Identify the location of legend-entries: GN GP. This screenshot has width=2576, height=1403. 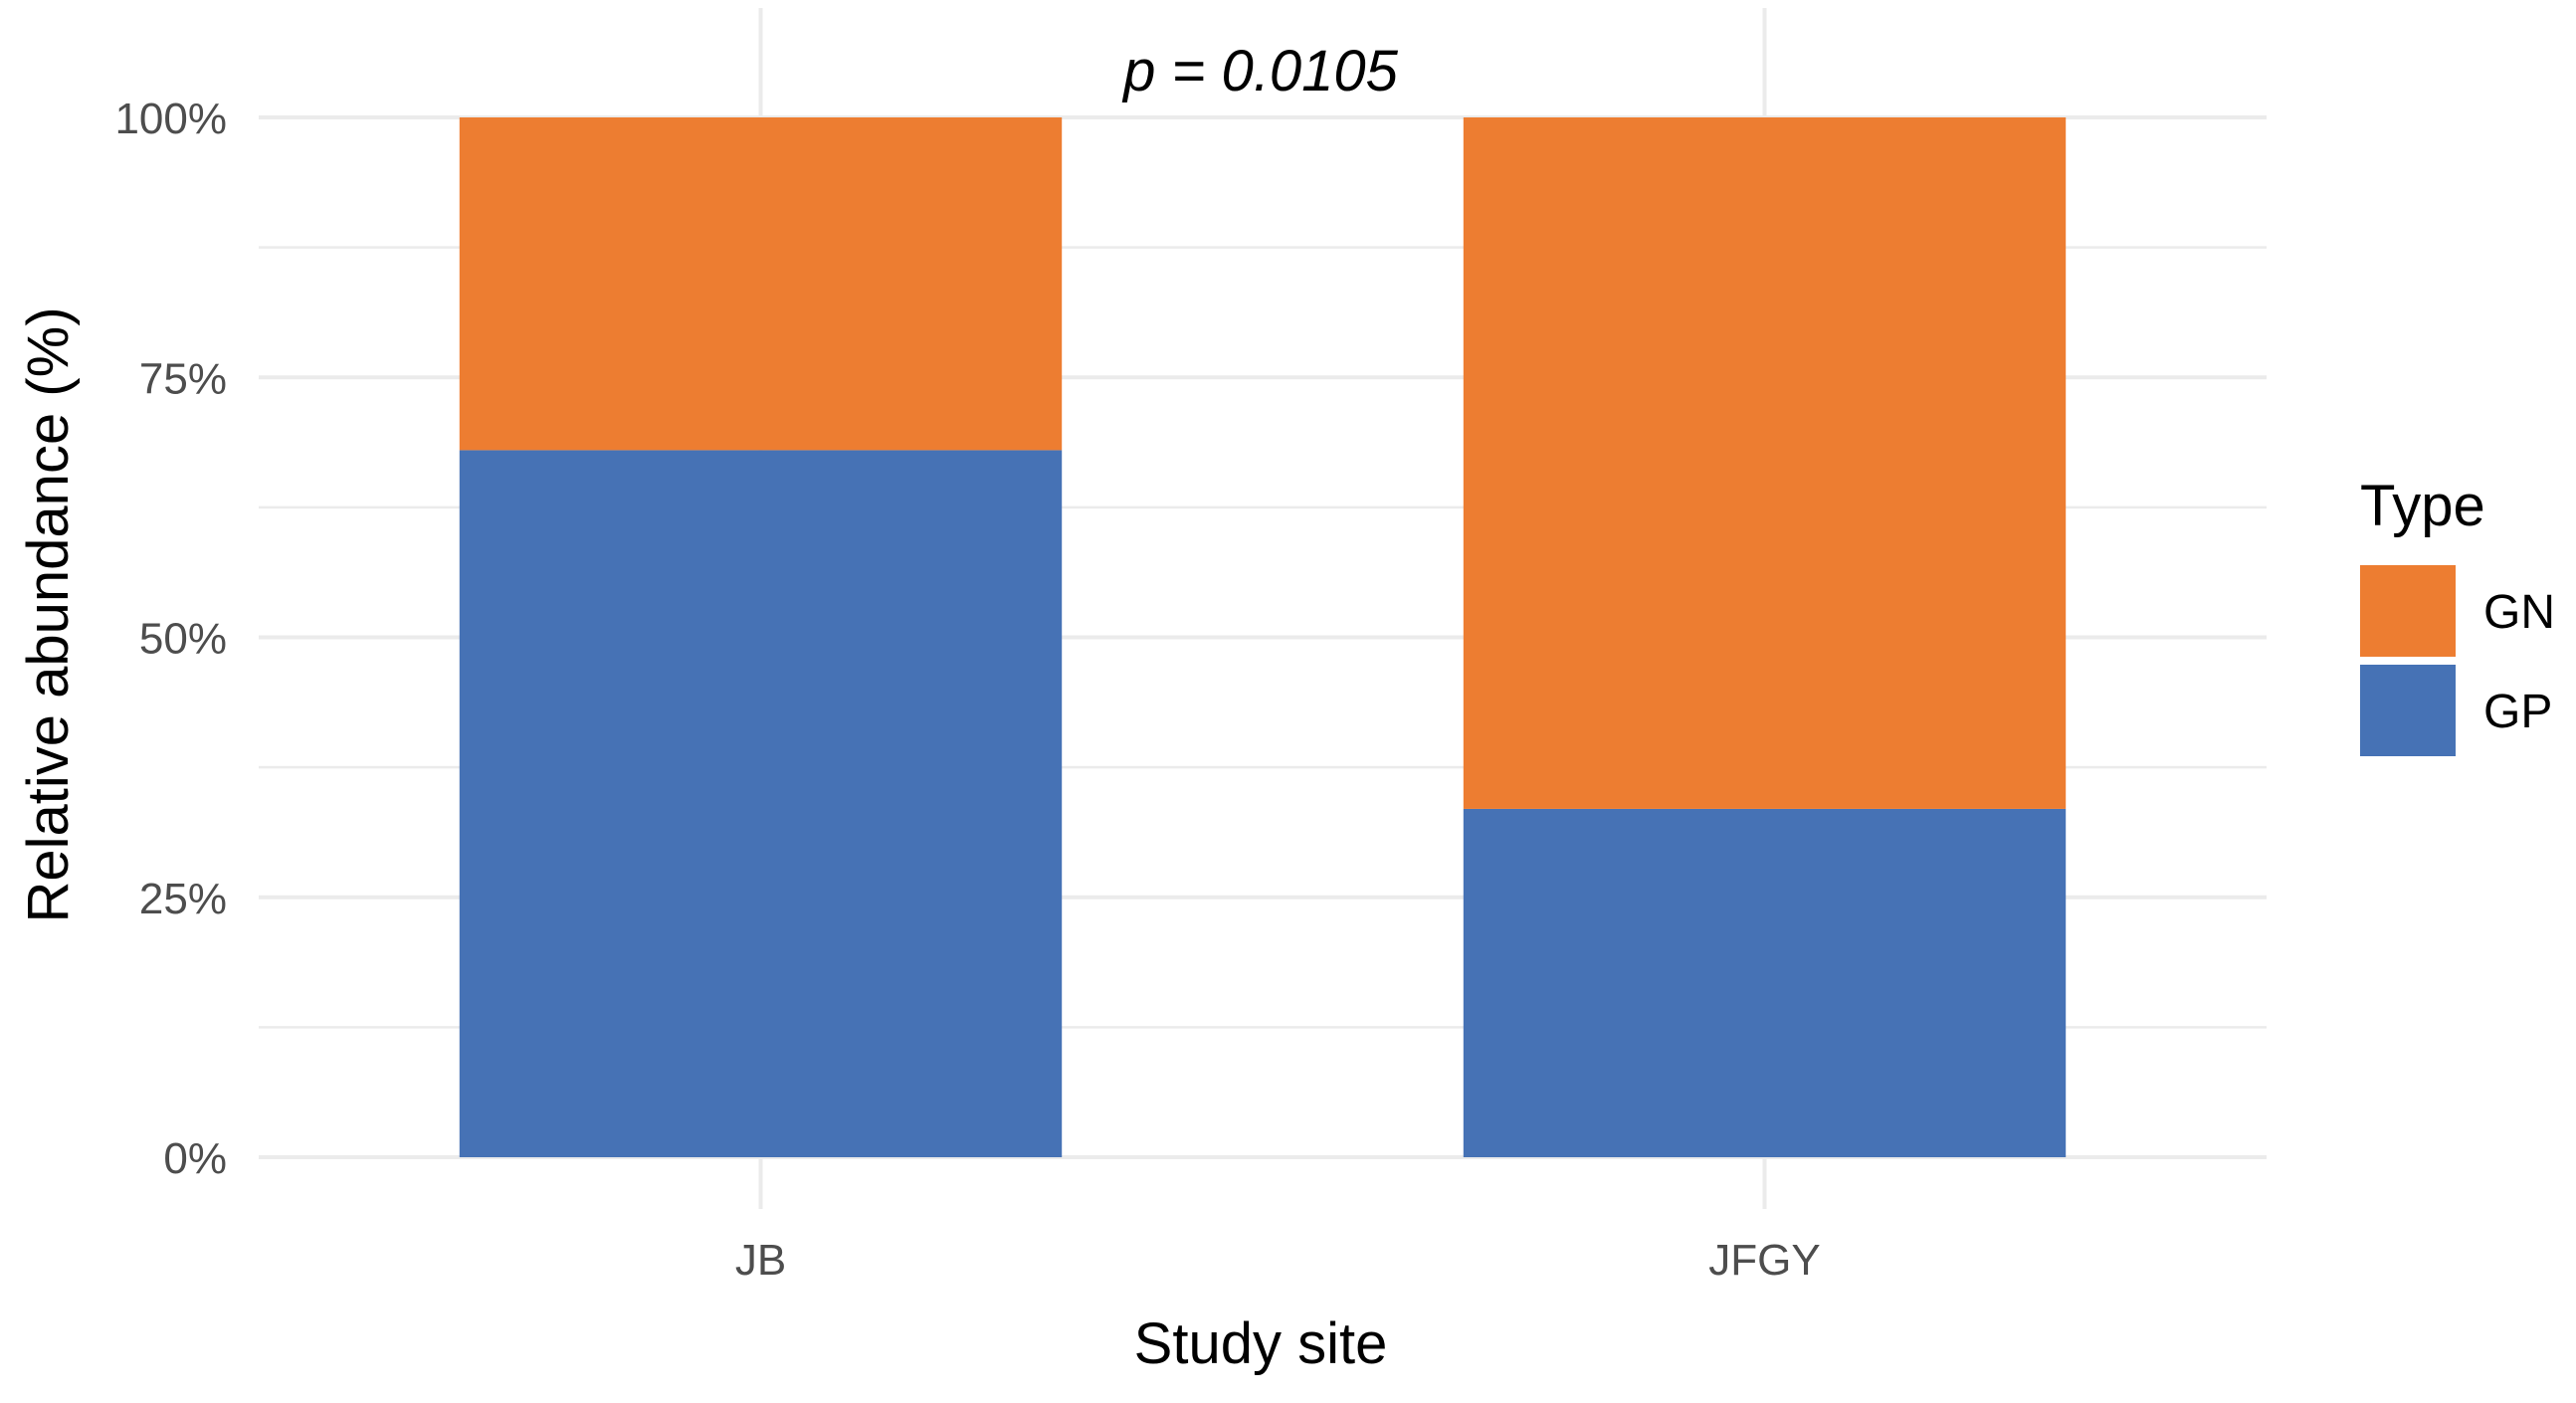
(2457, 661).